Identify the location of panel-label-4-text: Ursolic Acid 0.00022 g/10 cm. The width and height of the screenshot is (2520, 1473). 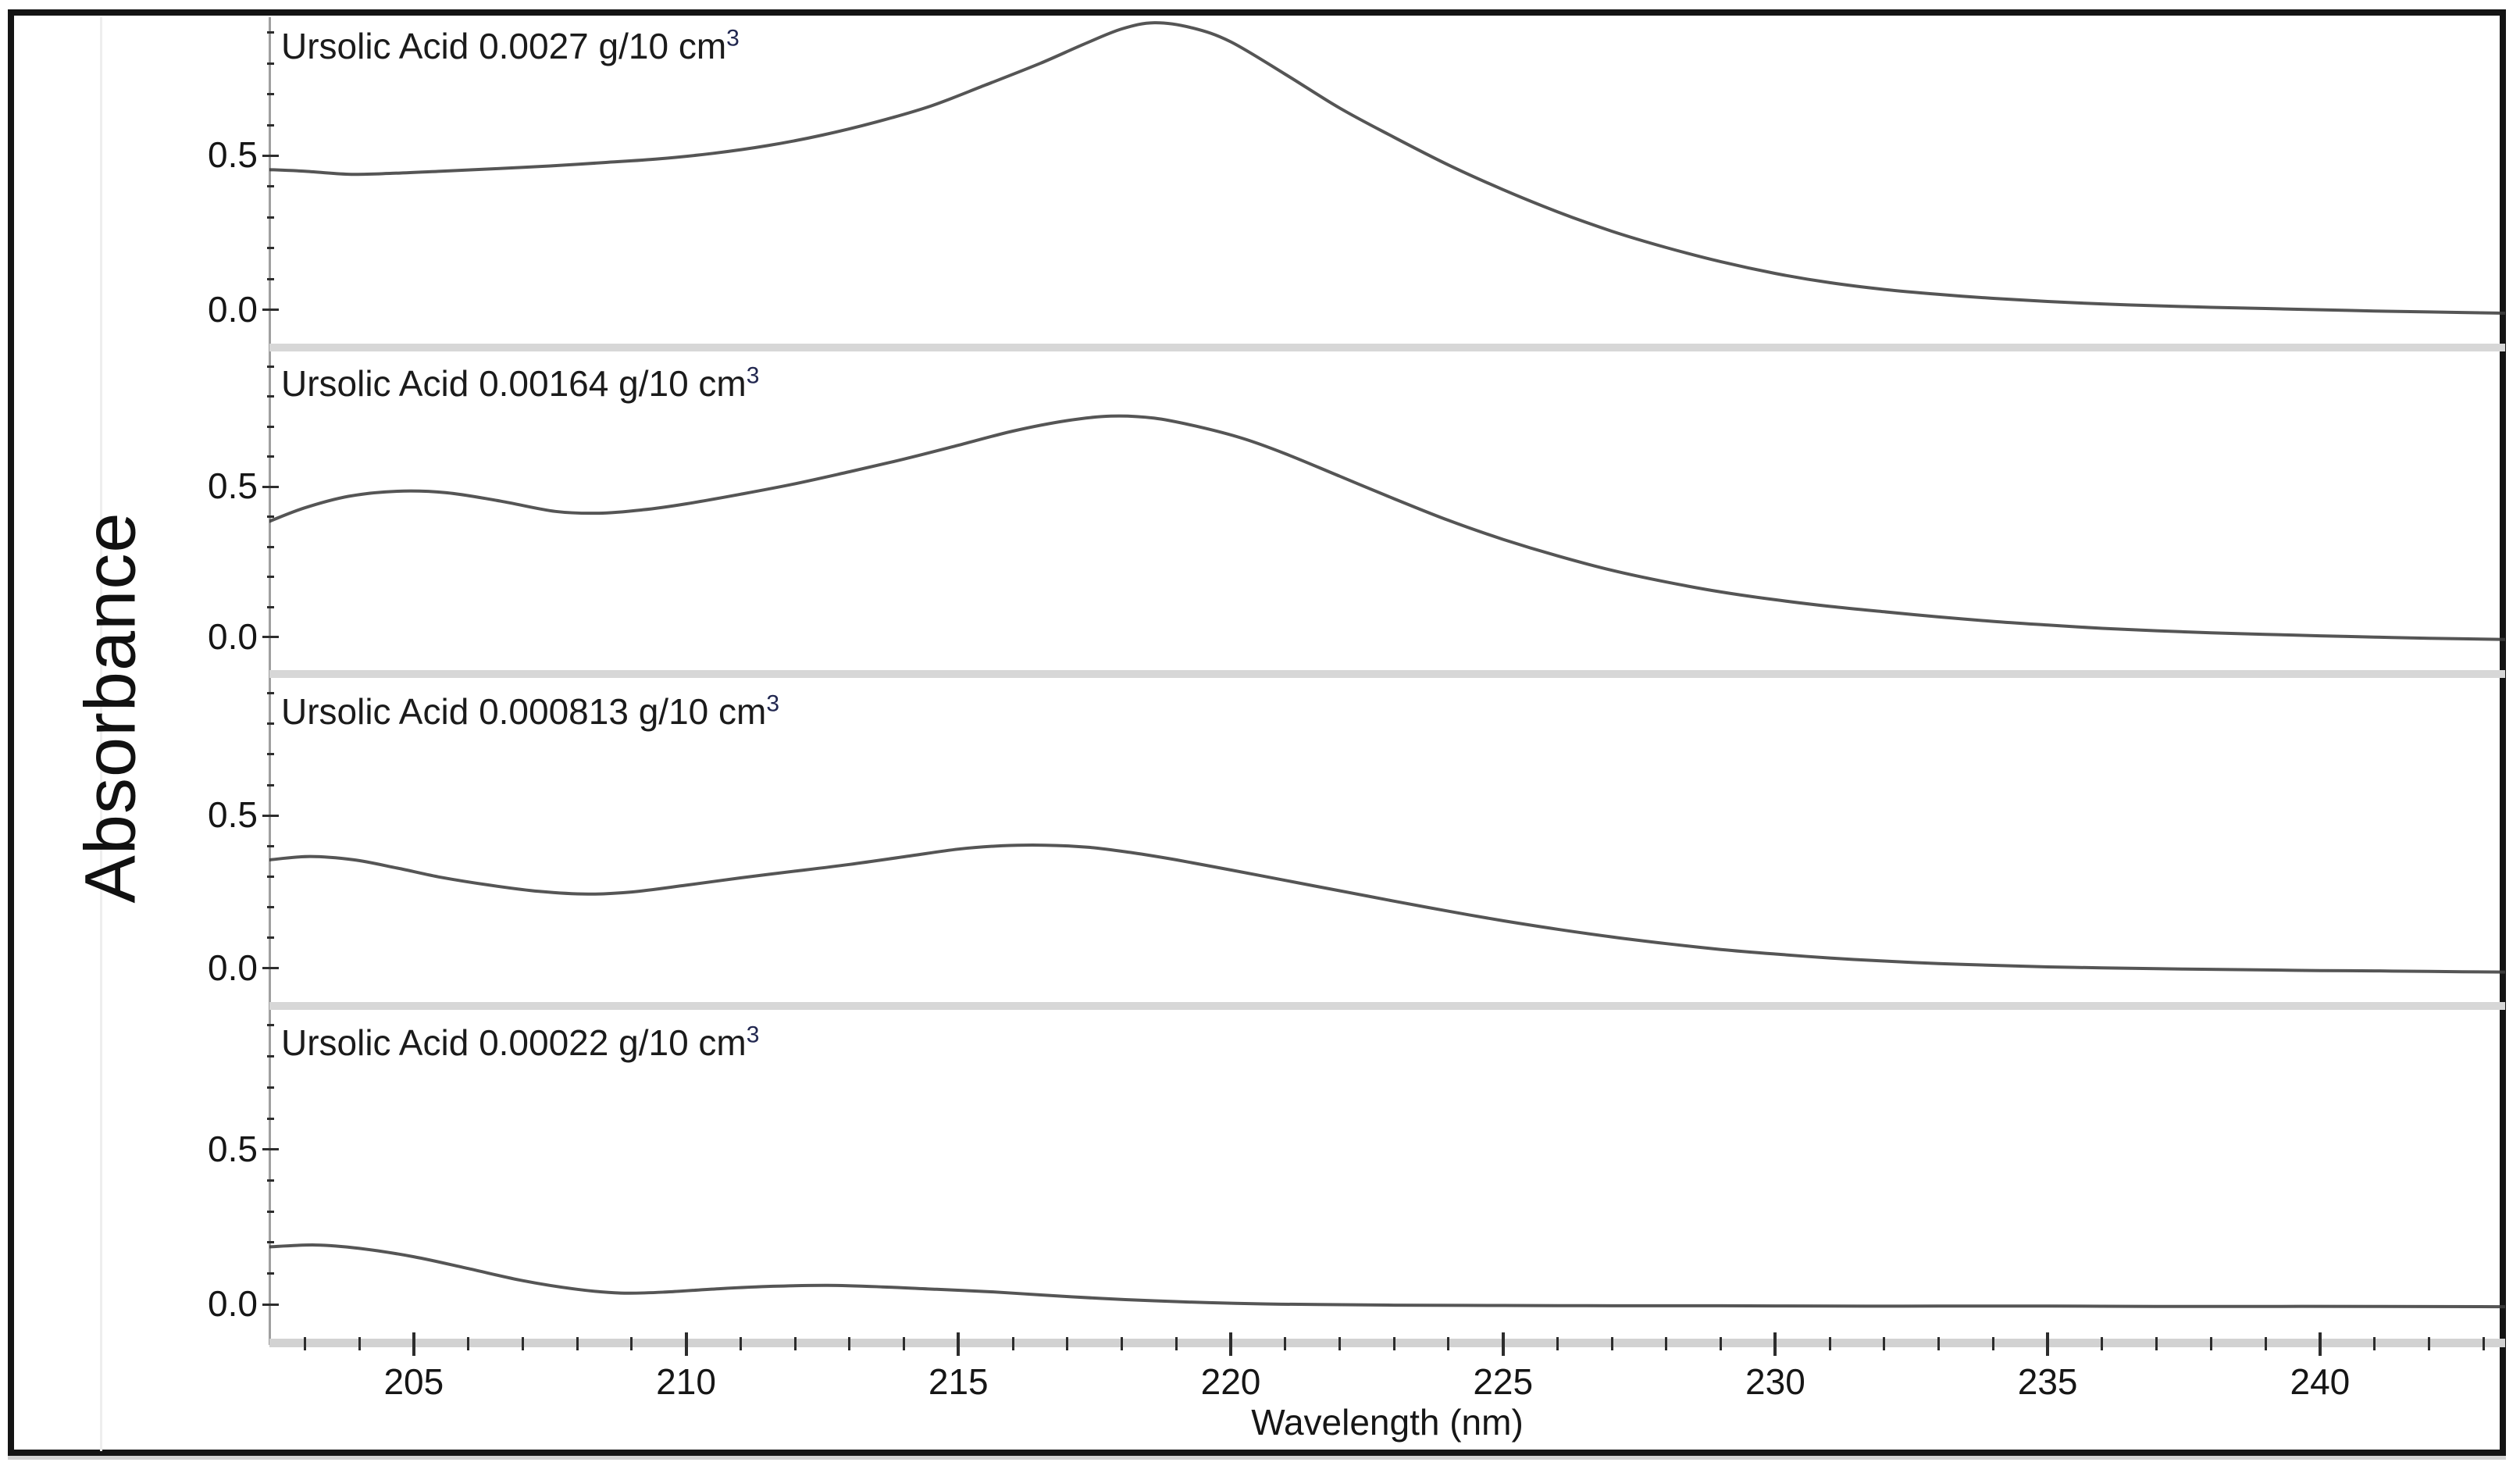
(514, 1042).